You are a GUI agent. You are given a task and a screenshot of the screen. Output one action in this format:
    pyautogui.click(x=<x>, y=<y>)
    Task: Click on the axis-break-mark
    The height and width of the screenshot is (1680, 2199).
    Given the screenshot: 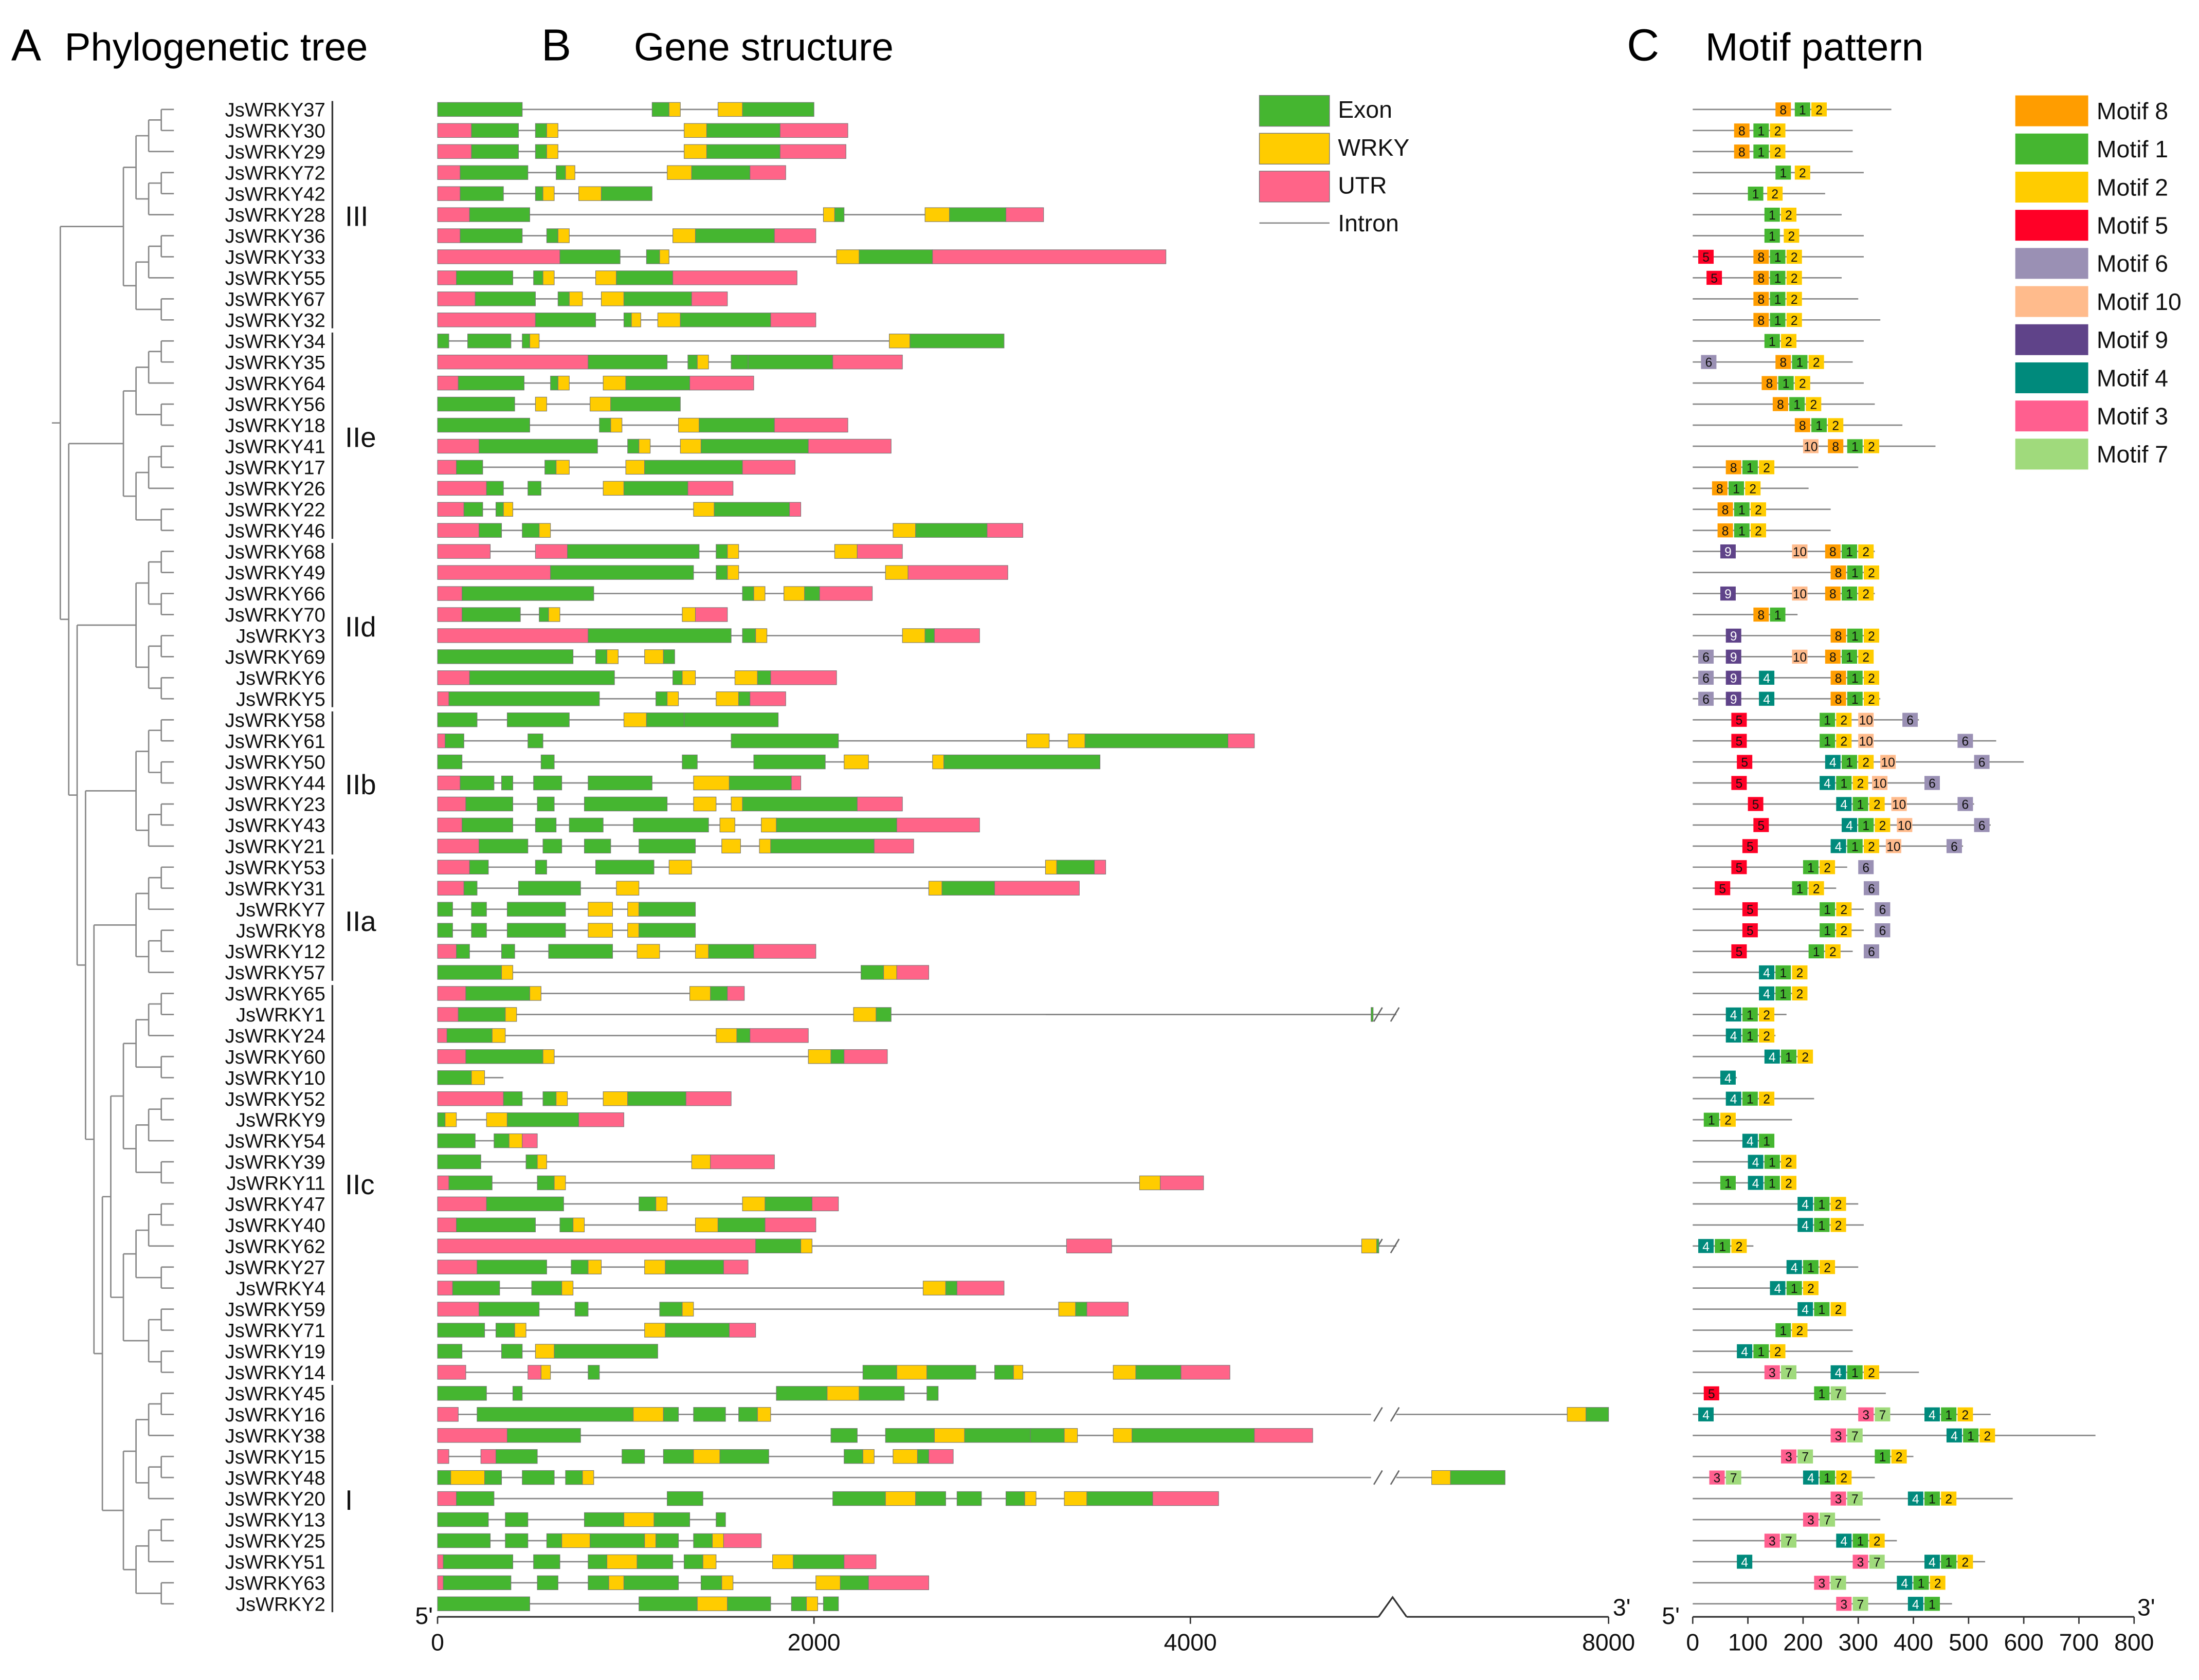 What is the action you would take?
    pyautogui.click(x=1395, y=1478)
    